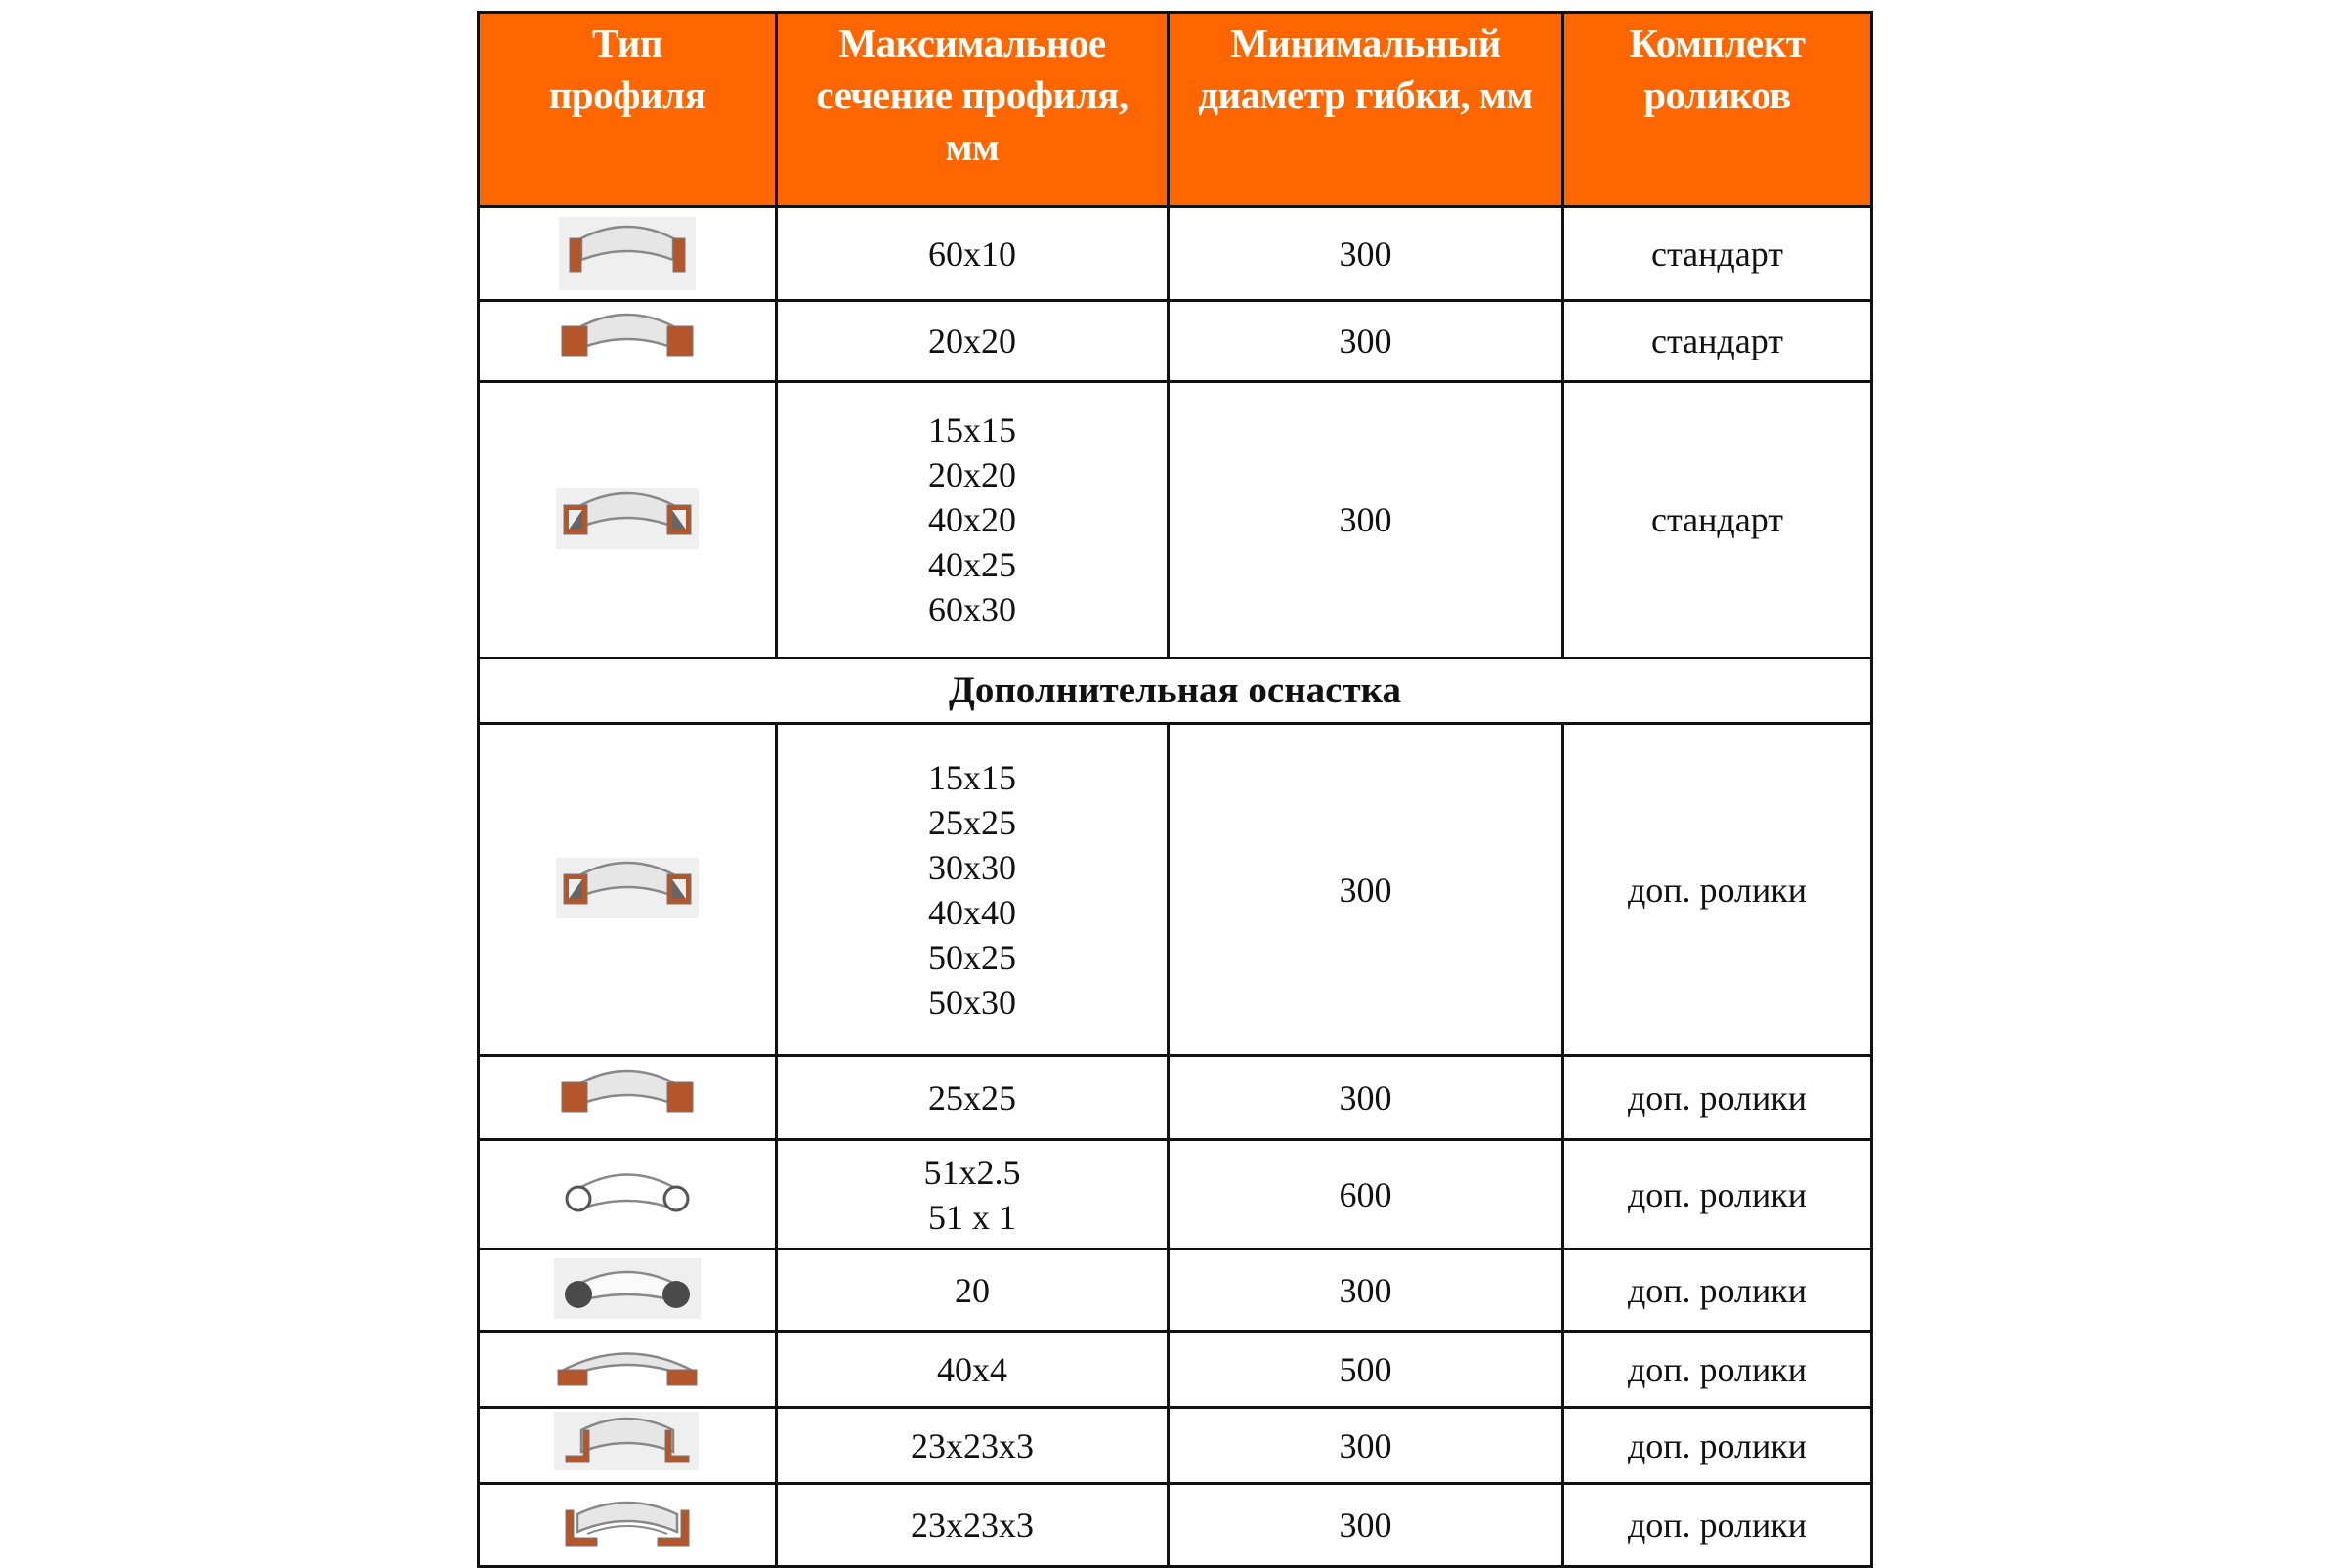 The image size is (2345, 1568). Describe the element at coordinates (1365, 1369) in the screenshot. I see `min-diameter-cell: 500` at that location.